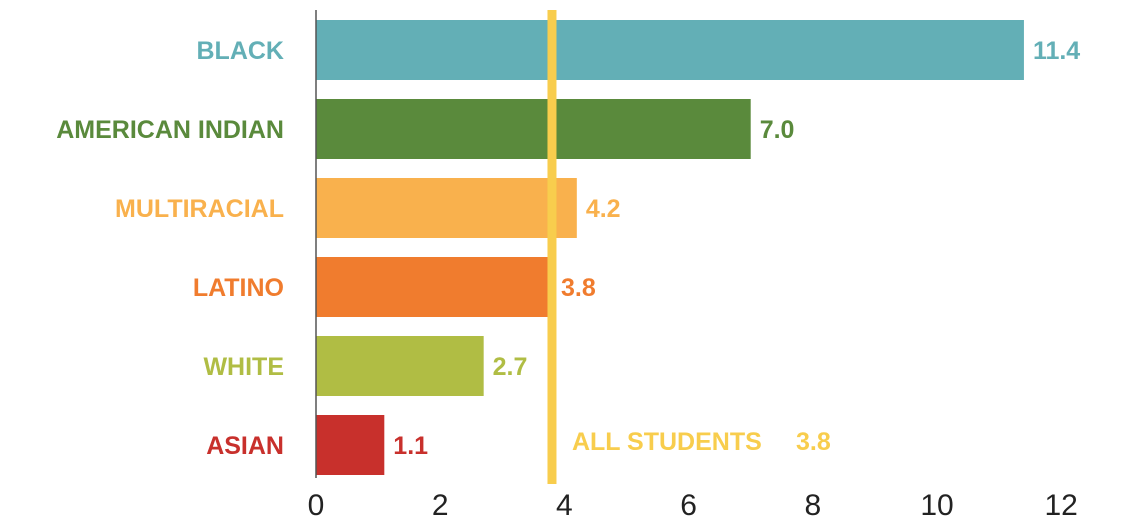 Image resolution: width=1122 pixels, height=530 pixels. Describe the element at coordinates (670, 50) in the screenshot. I see `bar-black` at that location.